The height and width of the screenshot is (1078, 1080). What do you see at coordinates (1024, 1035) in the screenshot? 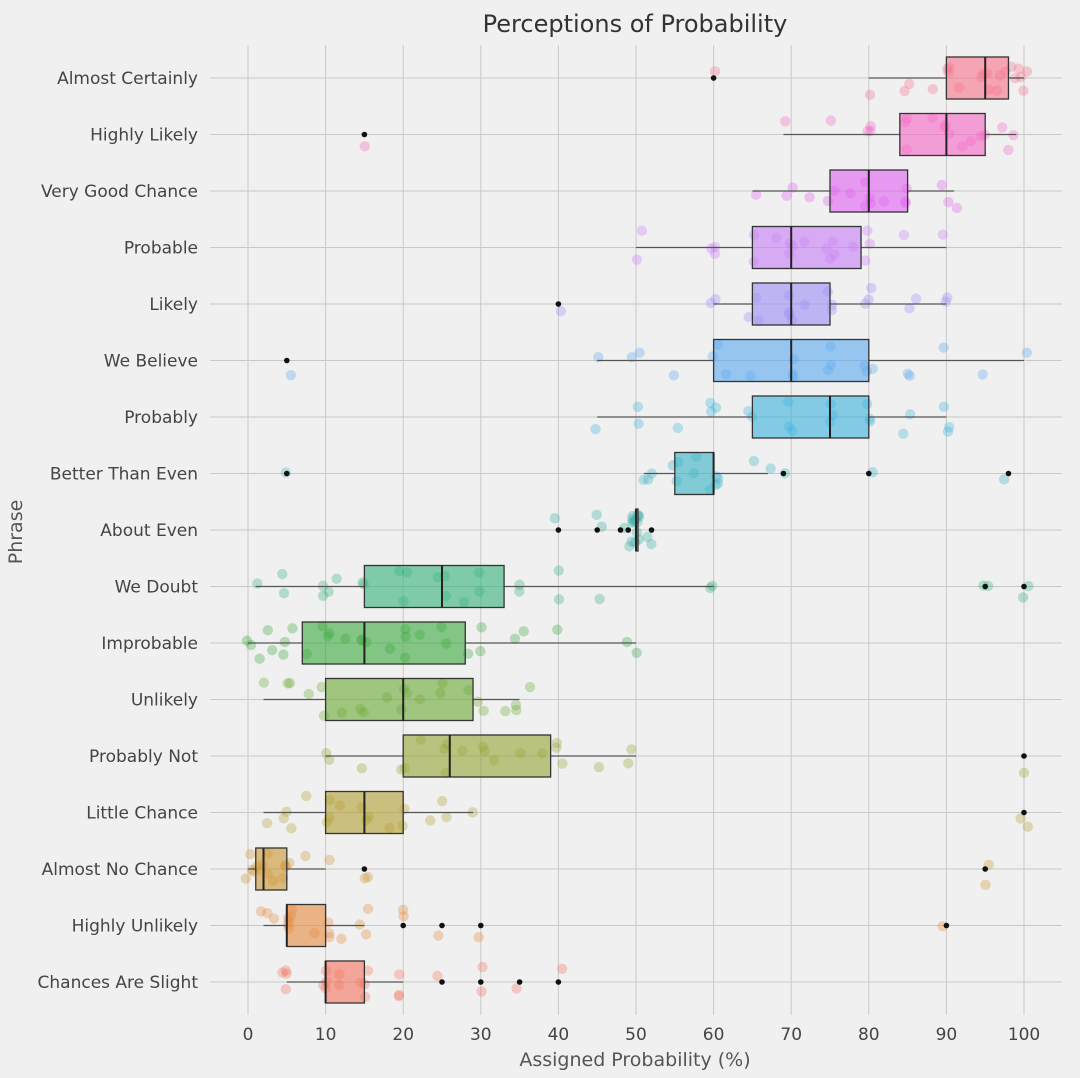
I see `x-tick-label: 100` at bounding box center [1024, 1035].